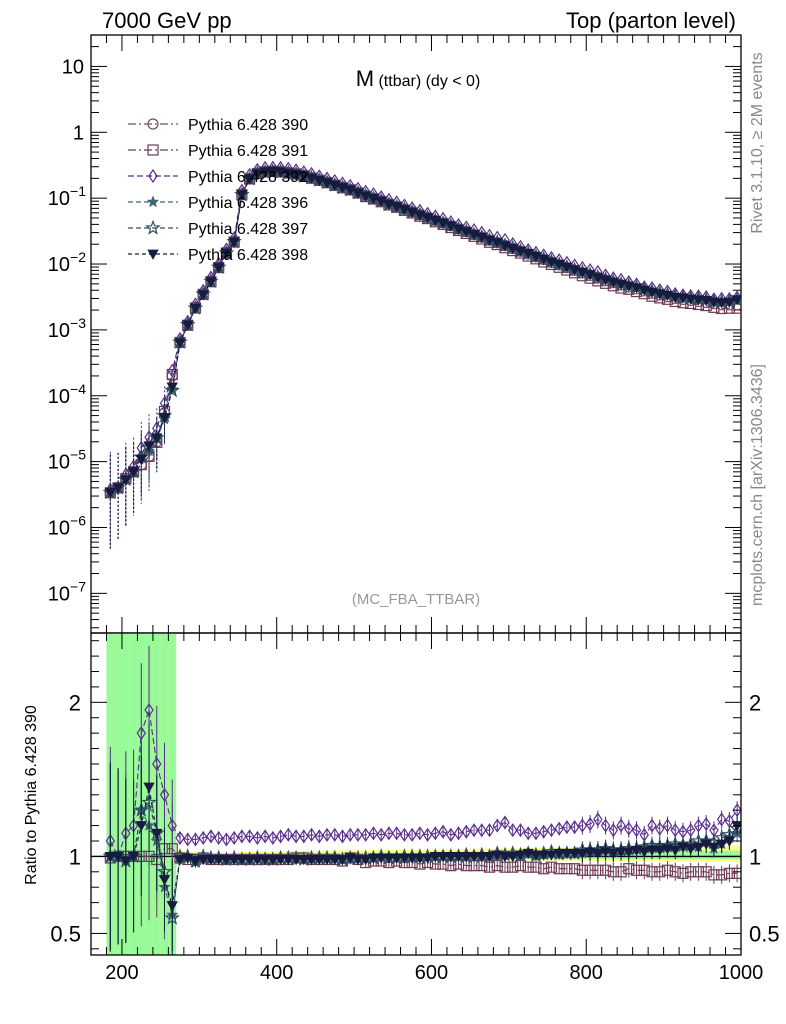 This screenshot has width=786, height=1024. What do you see at coordinates (75, 702) in the screenshot?
I see `ratio-y-tick-label: 2` at bounding box center [75, 702].